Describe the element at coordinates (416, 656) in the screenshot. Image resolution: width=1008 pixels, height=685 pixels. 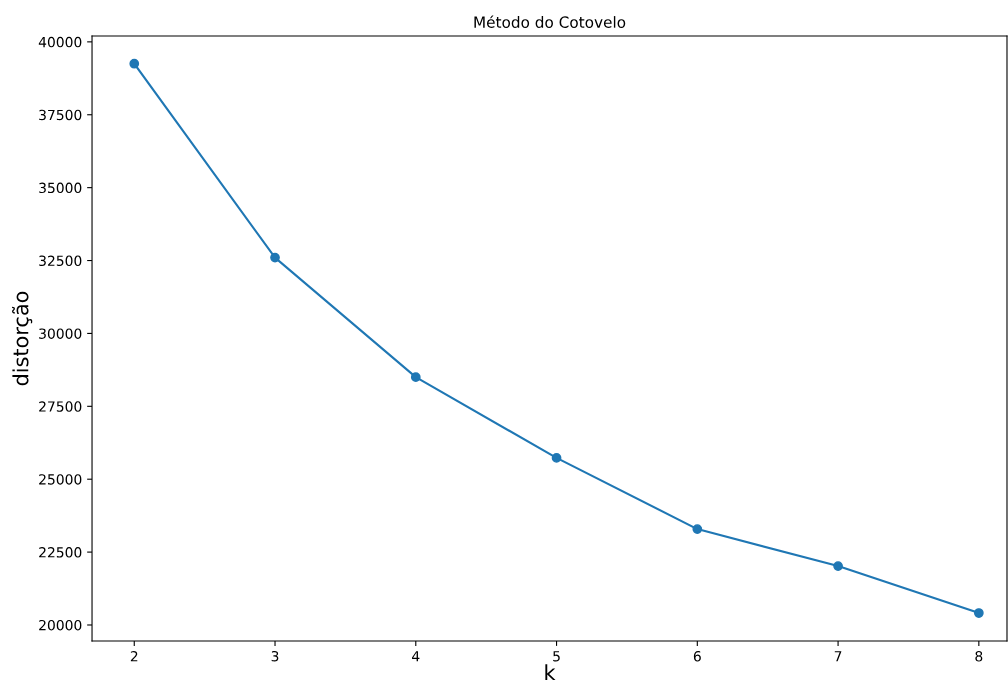
I see `x-tick-label: 4` at that location.